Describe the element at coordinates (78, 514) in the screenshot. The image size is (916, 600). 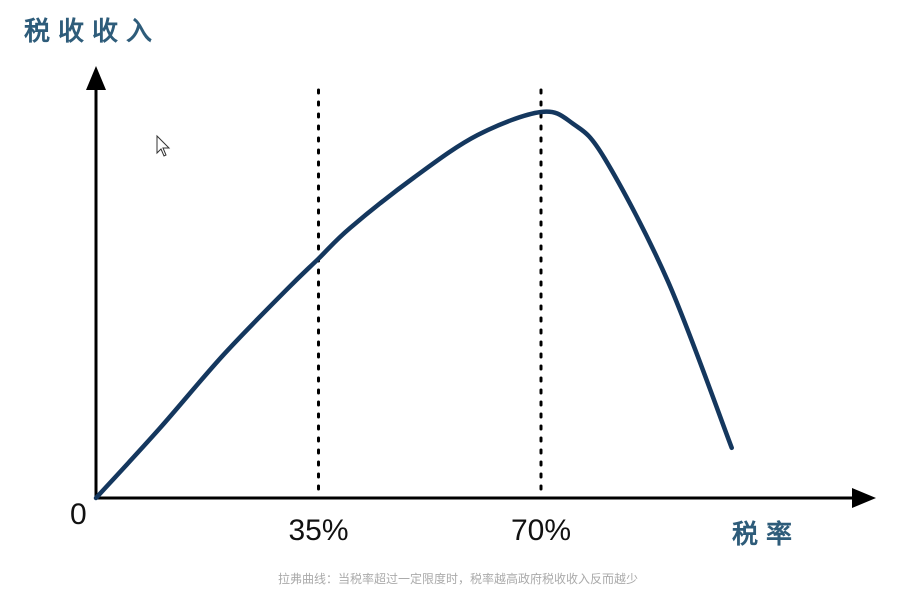
I see `origin-label: 0` at that location.